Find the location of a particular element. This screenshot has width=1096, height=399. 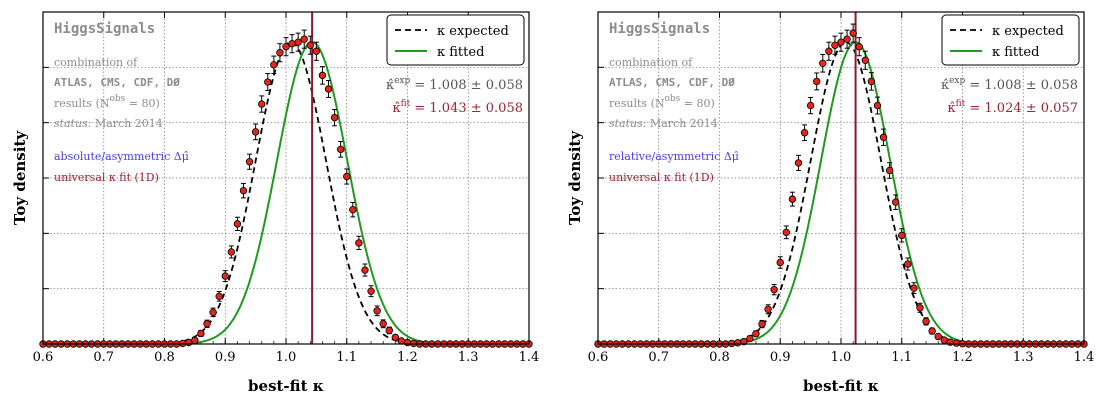

legend-expected-label: κ expected is located at coordinates (473, 31).